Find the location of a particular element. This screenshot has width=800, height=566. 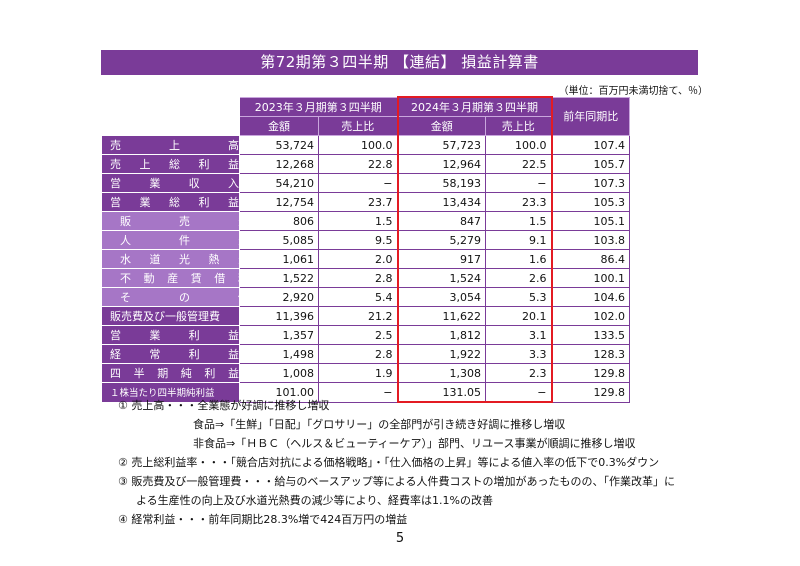

row-label-char: 期 is located at coordinates (163, 373).